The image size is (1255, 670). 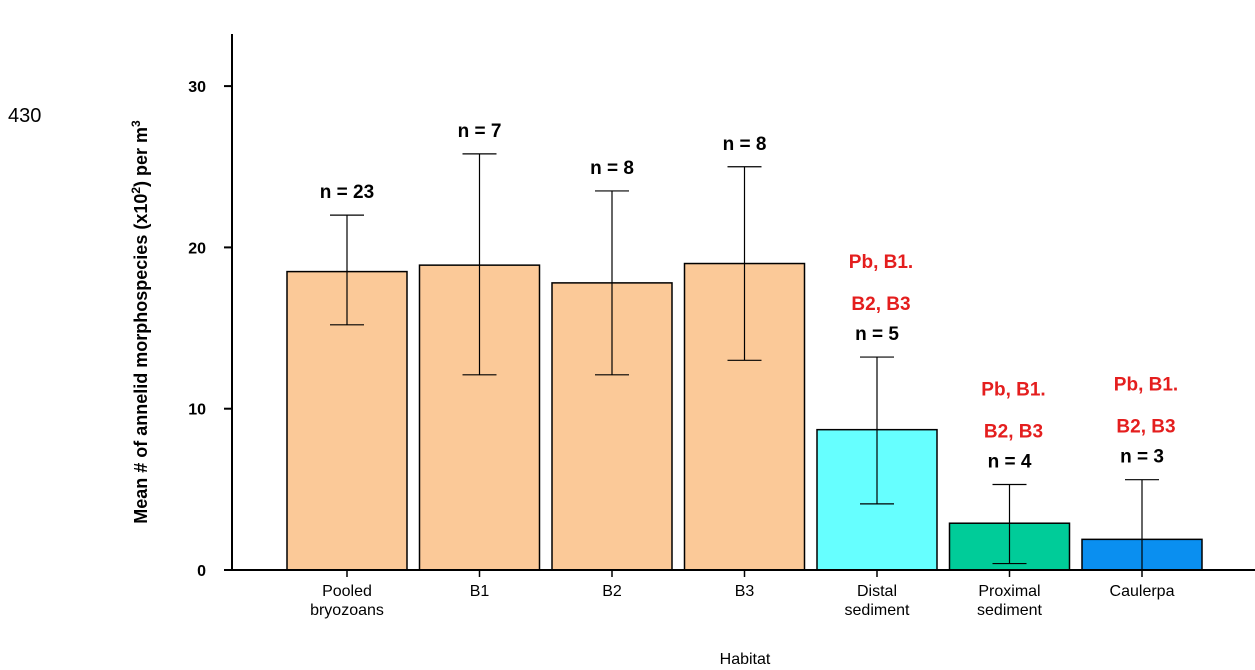 I want to click on x-tick-label-4-0: Distal, so click(x=877, y=591).